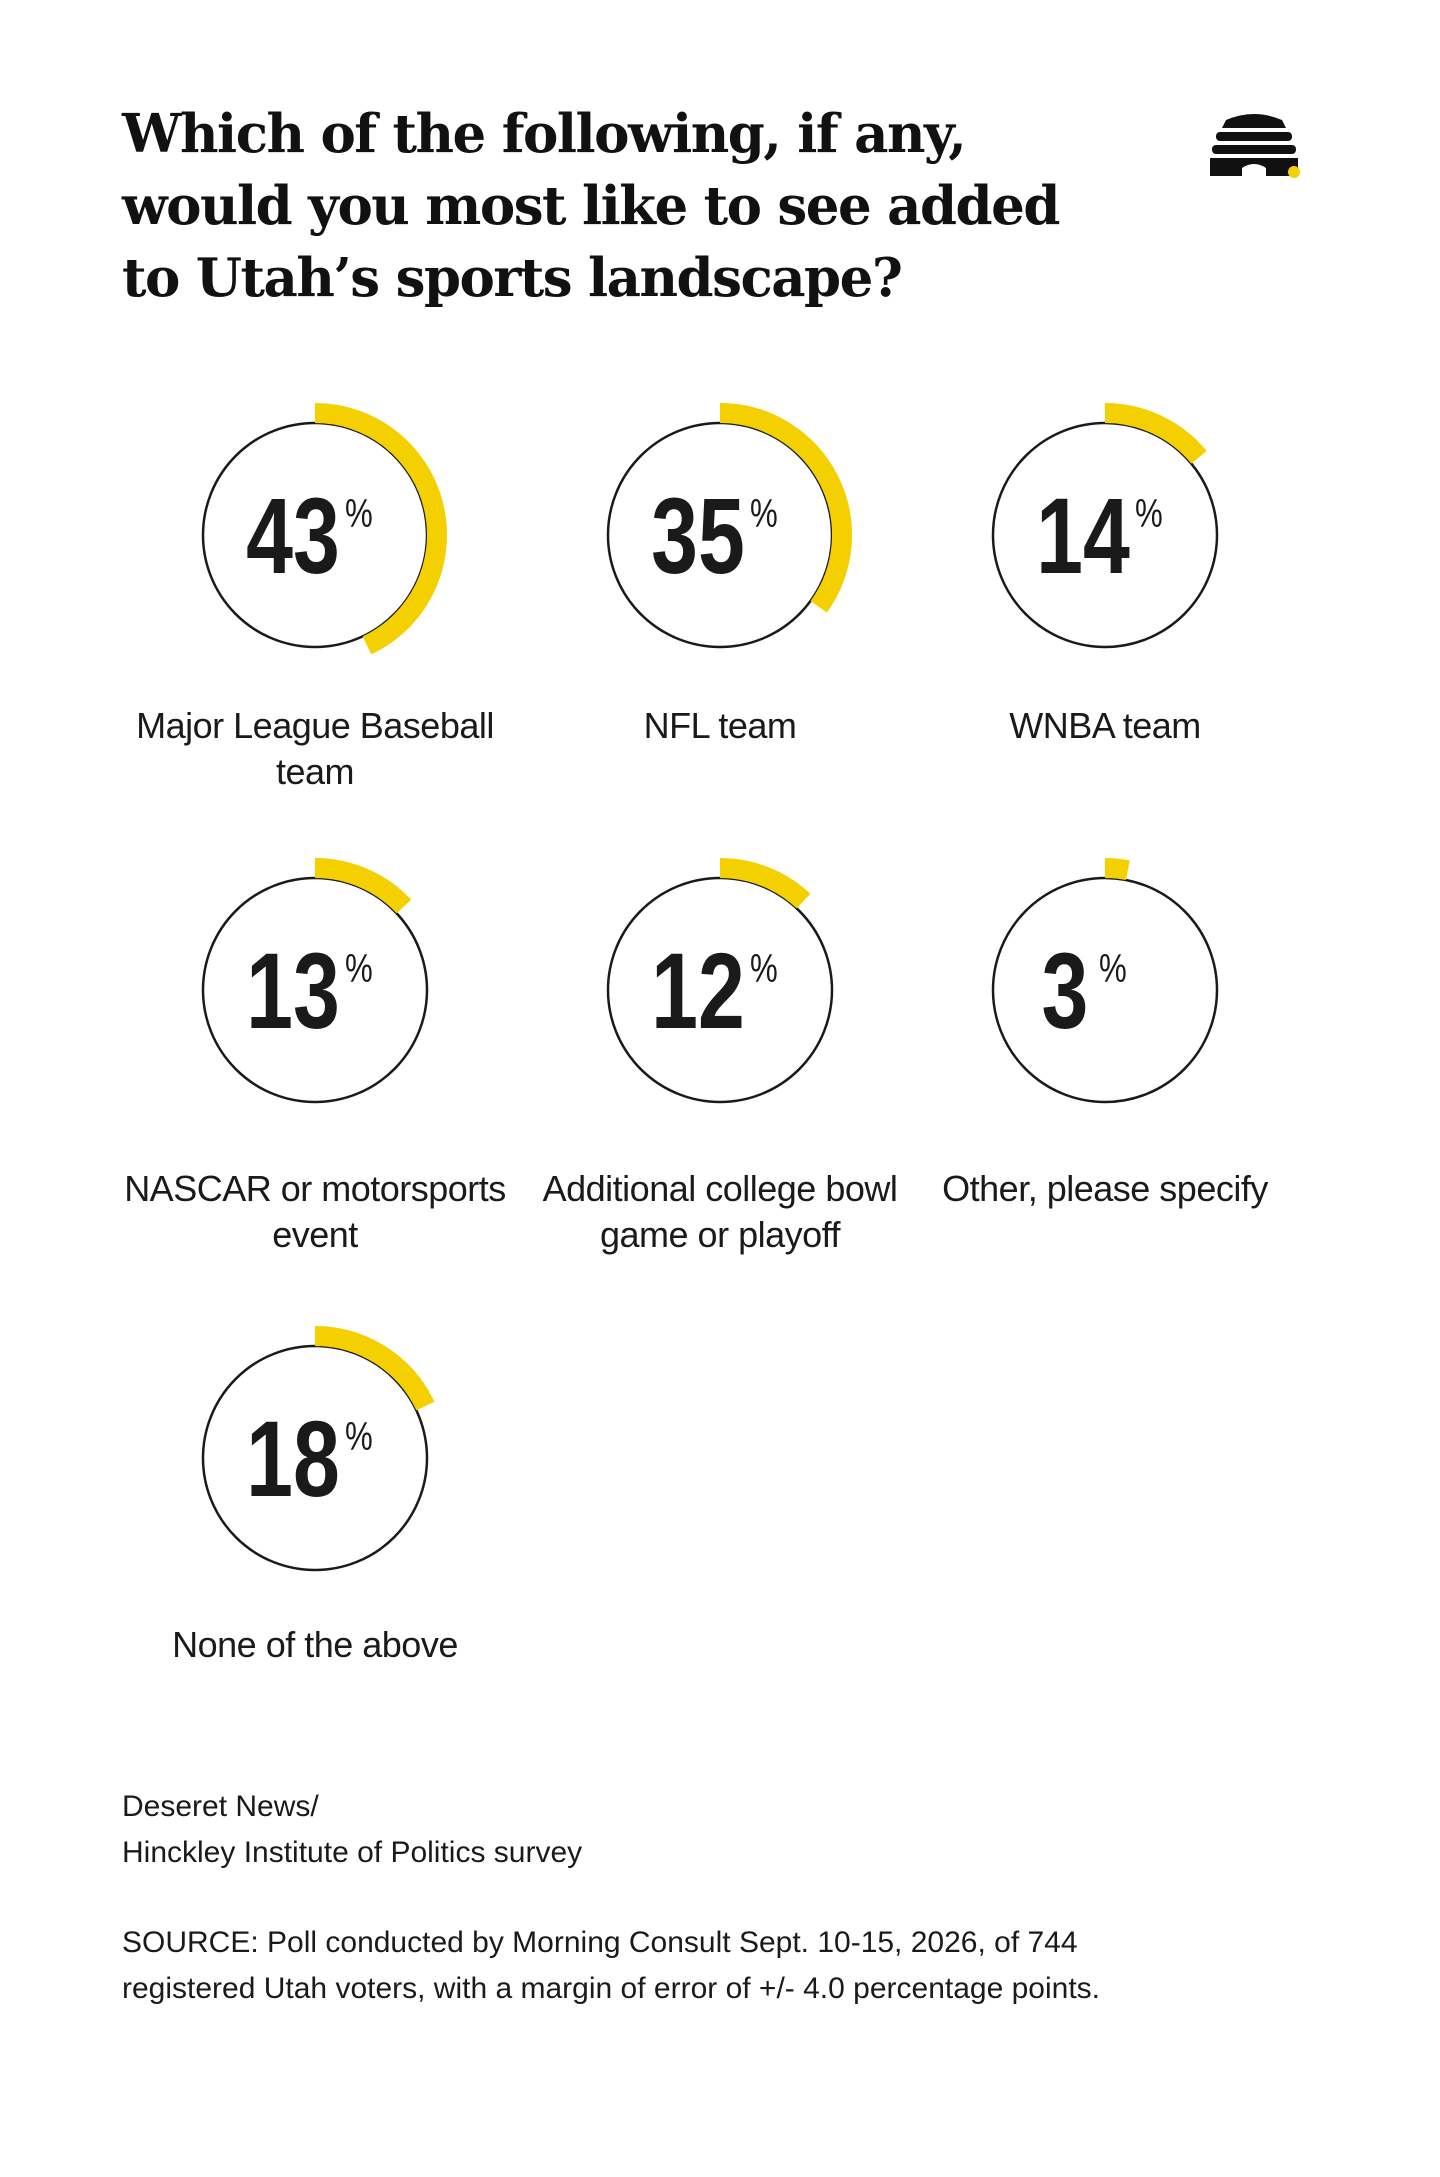  I want to click on value-label-additional-college-bowl-game-or-playoff: 12, so click(698, 991).